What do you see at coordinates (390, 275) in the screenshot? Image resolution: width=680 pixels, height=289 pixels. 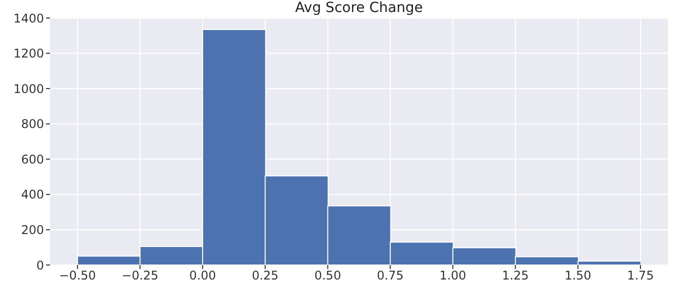 I see `x-tick-label: 0.75` at bounding box center [390, 275].